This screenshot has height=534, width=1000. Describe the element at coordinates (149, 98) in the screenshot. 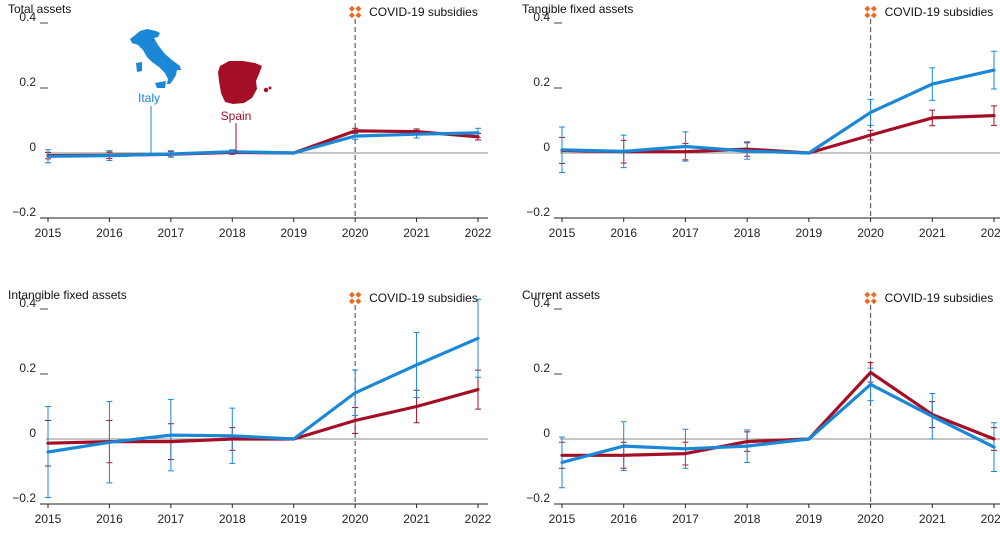

I see `italy-label: Italy` at that location.